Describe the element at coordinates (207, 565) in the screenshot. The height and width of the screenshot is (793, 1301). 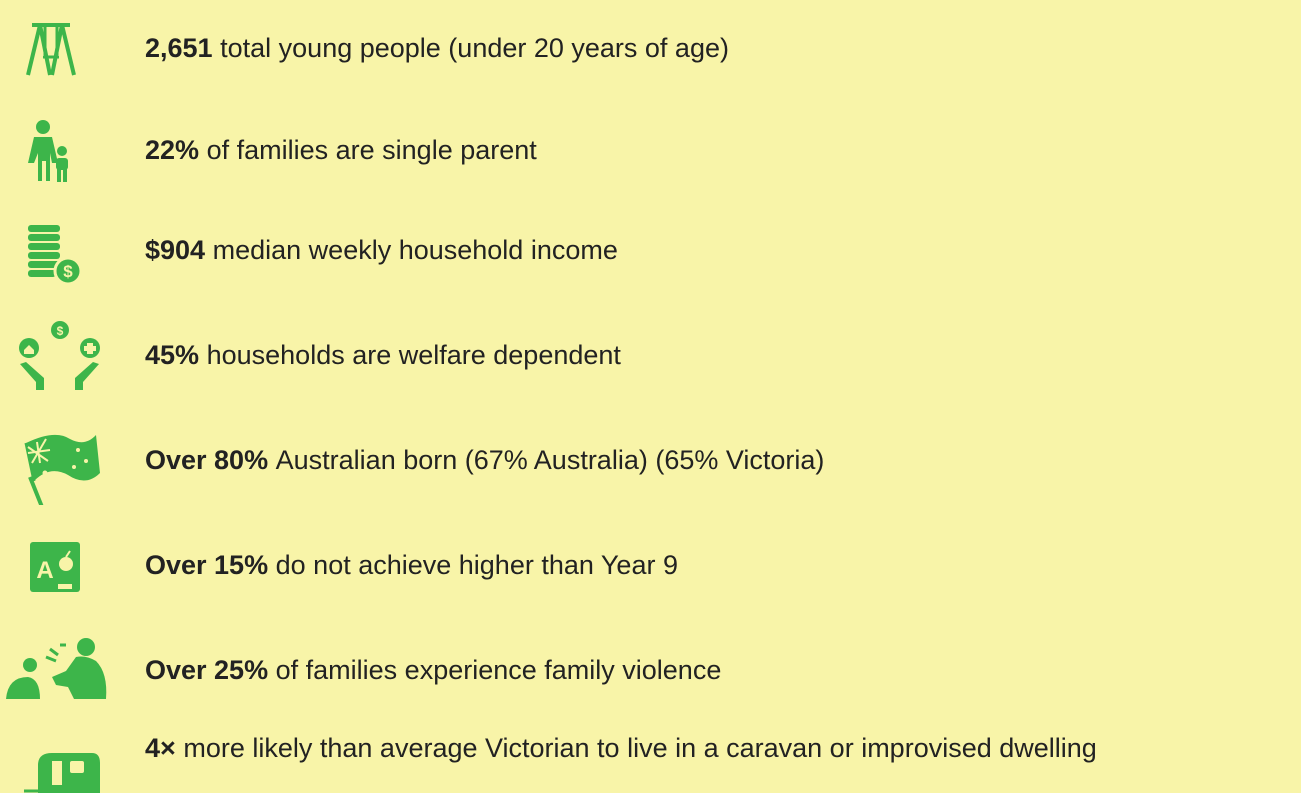
I see `item-bold: Over 15%` at that location.